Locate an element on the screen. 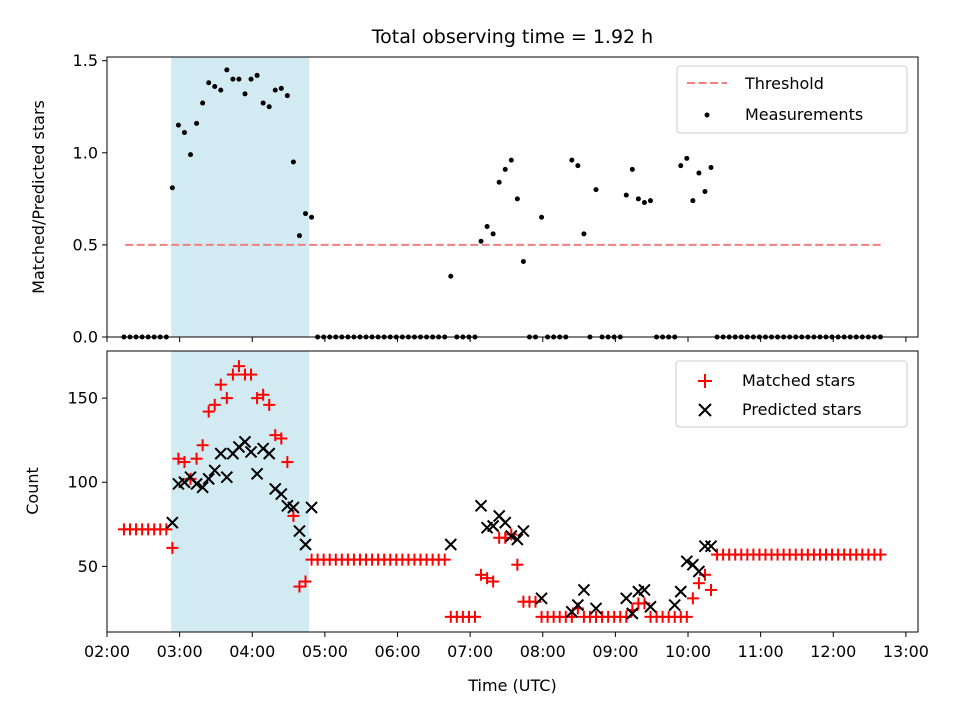  x-tick-label: 06:00 is located at coordinates (397, 651).